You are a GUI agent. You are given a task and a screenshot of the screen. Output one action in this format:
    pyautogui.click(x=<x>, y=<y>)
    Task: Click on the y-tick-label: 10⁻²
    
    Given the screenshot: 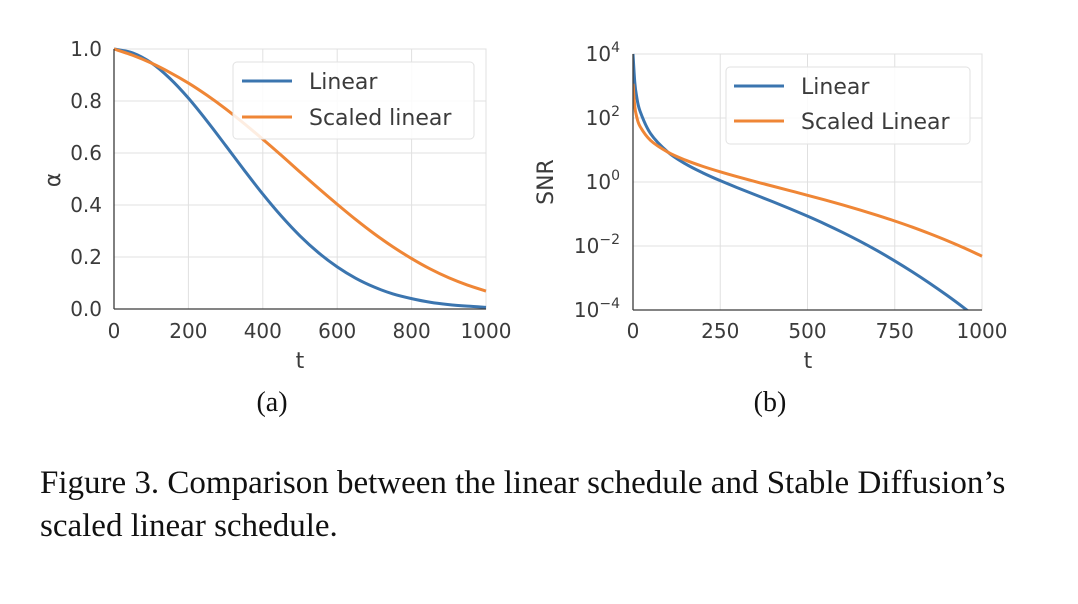 What is the action you would take?
    pyautogui.click(x=597, y=245)
    